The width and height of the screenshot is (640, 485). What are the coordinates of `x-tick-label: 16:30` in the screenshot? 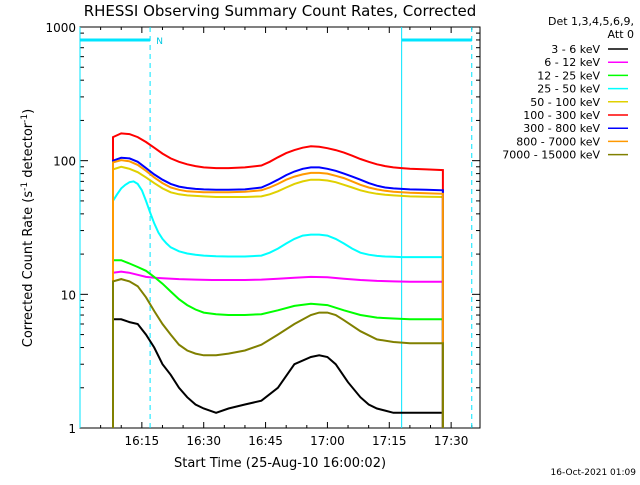 It's located at (203, 441).